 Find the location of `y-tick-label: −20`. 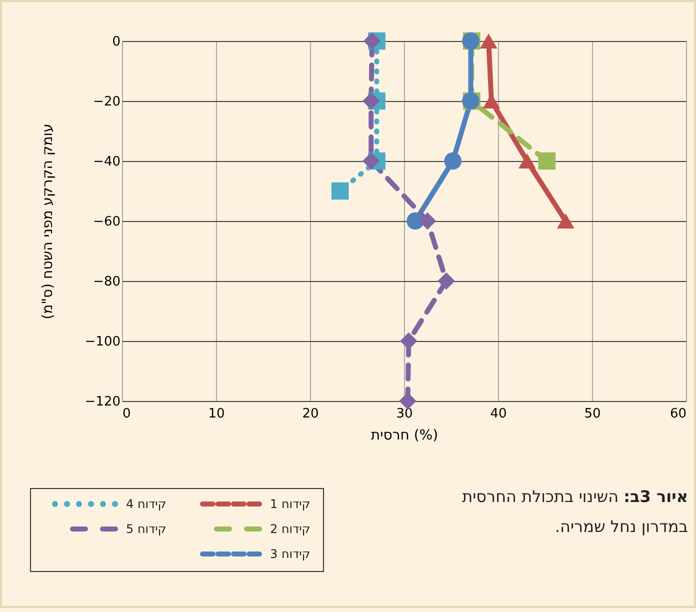

y-tick-label: −20 is located at coordinates (106, 102).